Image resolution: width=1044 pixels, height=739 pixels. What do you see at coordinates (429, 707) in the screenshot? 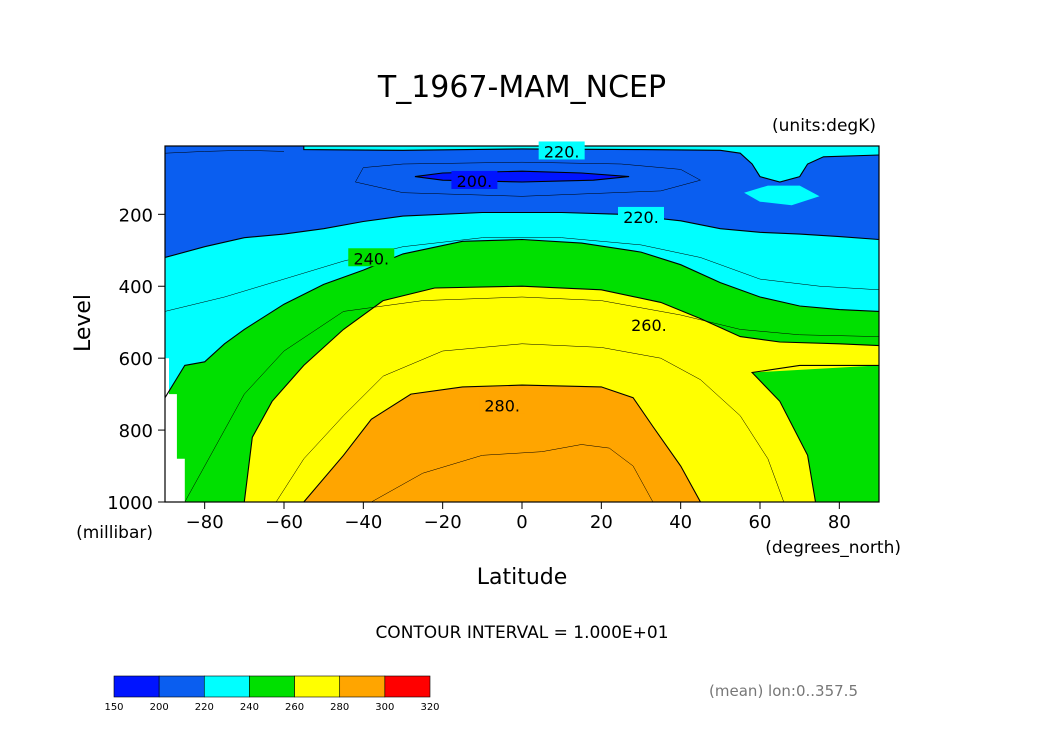
I see `colorbar-label-7: 320` at bounding box center [429, 707].